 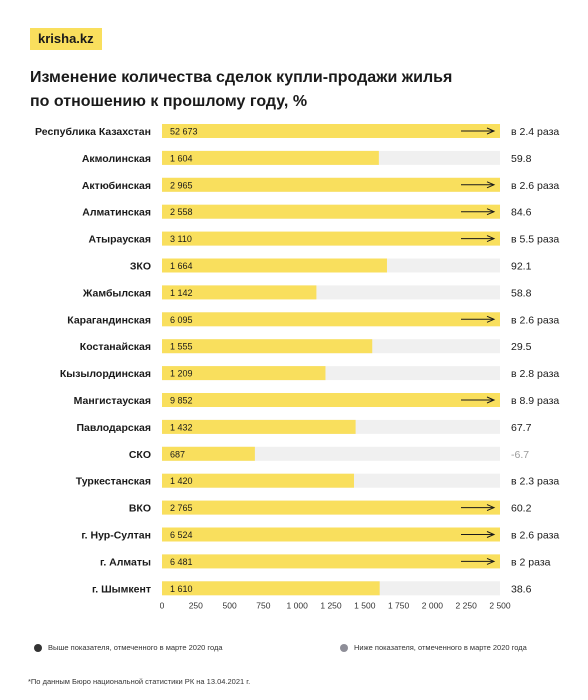 What do you see at coordinates (521, 293) in the screenshot?
I see `change-label: 58.8` at bounding box center [521, 293].